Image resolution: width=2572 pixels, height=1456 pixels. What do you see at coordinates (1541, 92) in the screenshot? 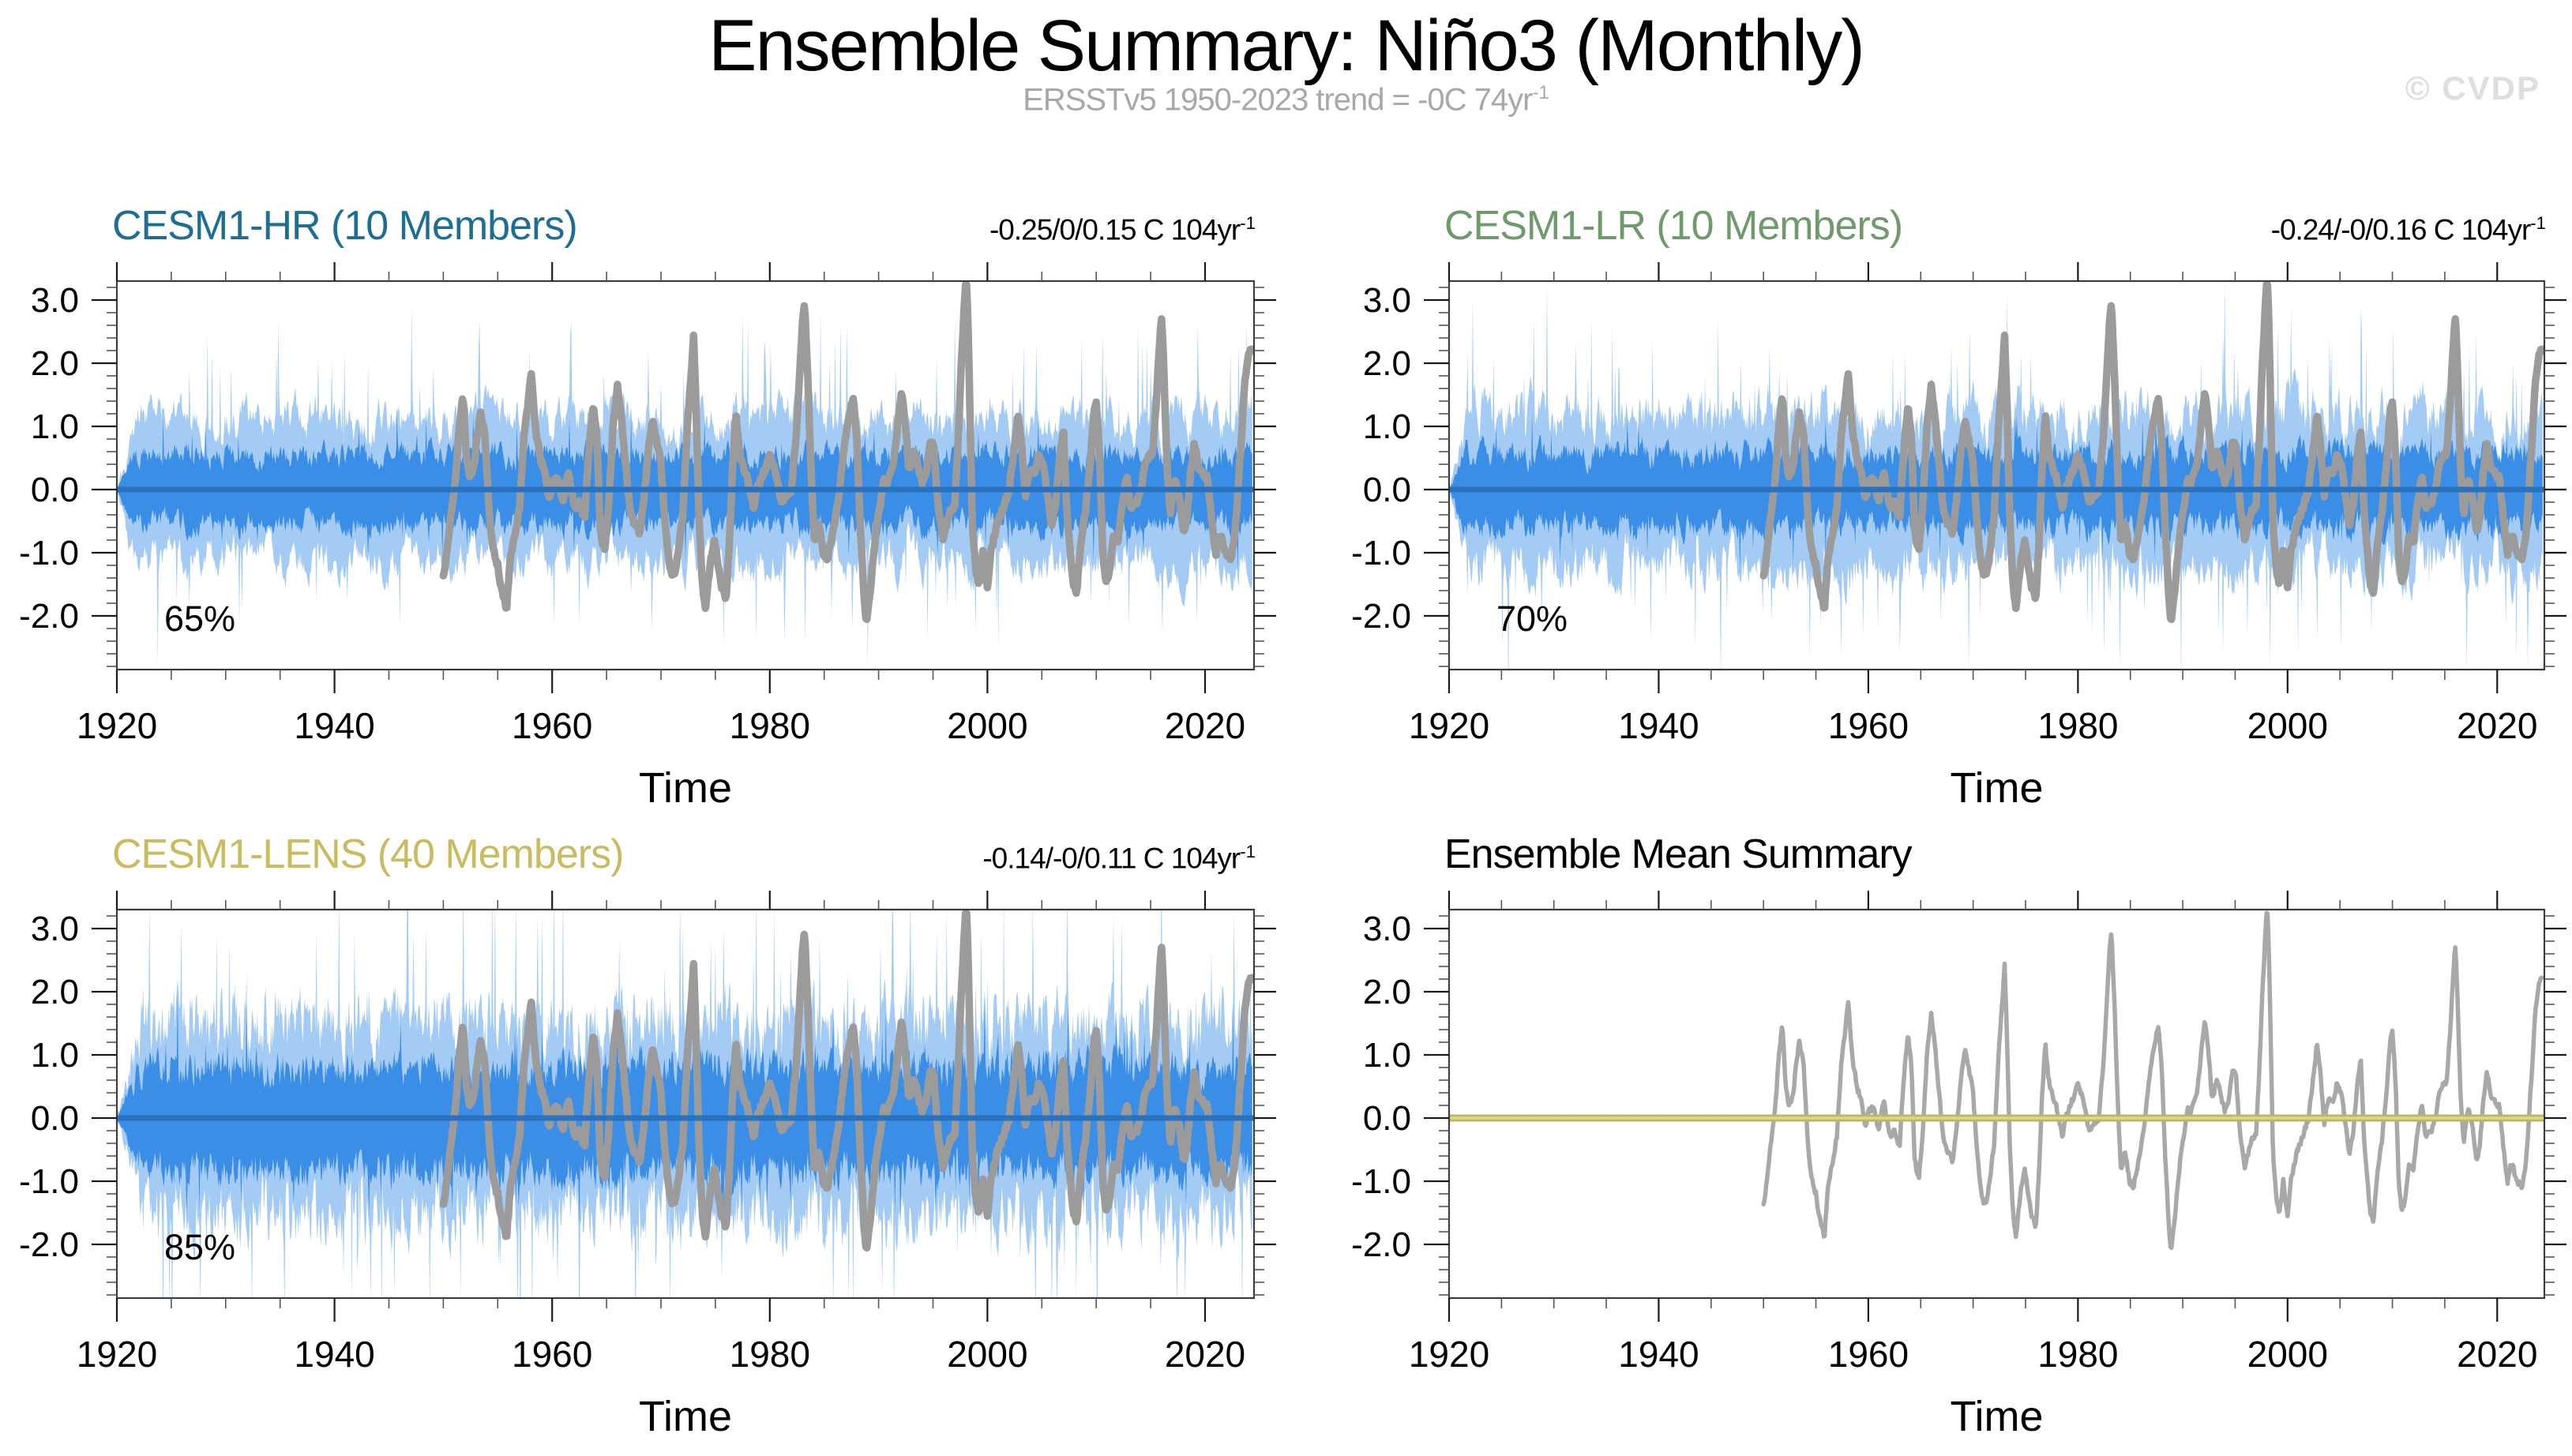
I see `subtitle-superscript: -1` at bounding box center [1541, 92].